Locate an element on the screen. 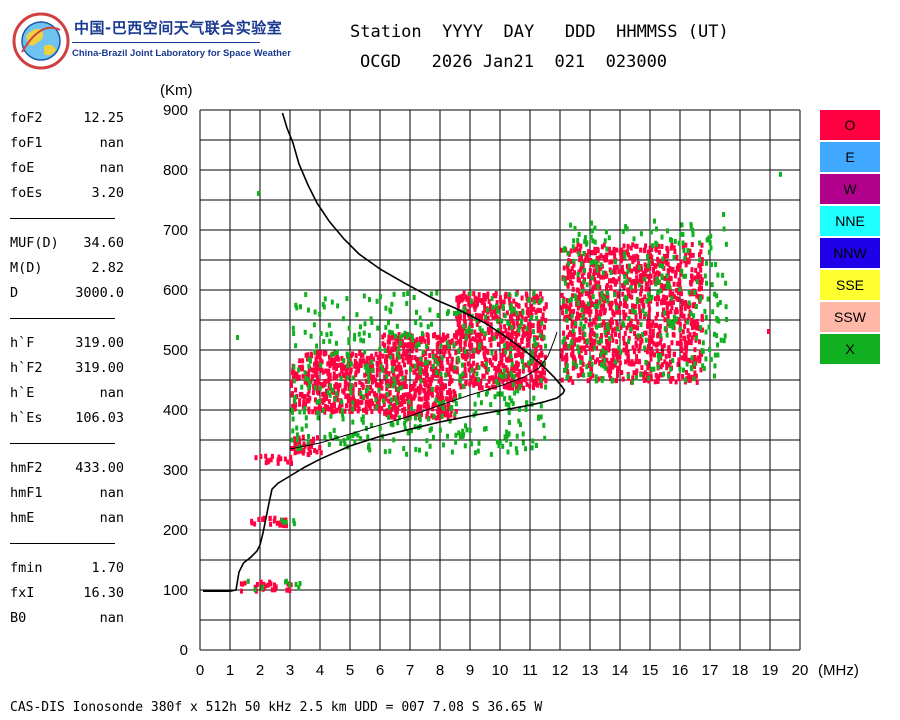 Image resolution: width=900 pixels, height=720 pixels. parameter-value: nan is located at coordinates (111, 493).